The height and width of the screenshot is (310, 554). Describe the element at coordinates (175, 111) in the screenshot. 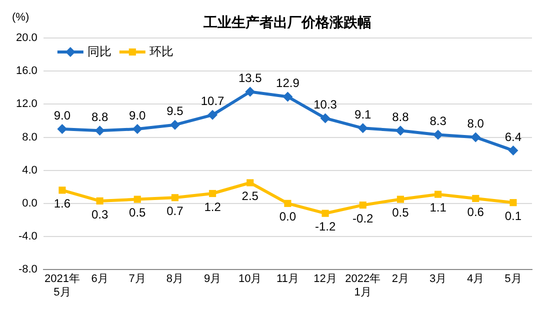

I see `data-label: 9.5` at that location.